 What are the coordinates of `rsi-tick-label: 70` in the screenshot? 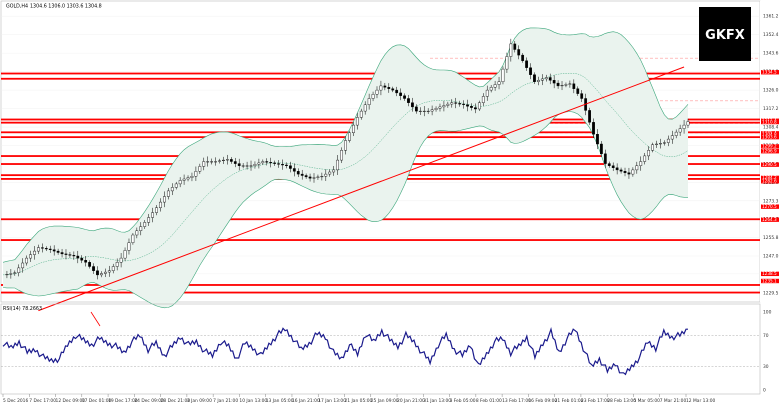 It's located at (766, 336).